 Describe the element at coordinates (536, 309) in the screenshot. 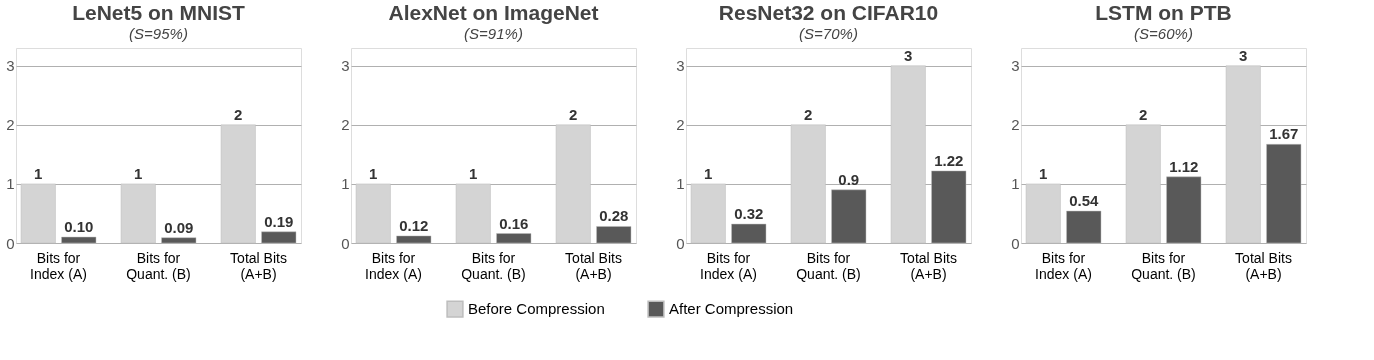

I see `legend-label: Before Compression` at that location.